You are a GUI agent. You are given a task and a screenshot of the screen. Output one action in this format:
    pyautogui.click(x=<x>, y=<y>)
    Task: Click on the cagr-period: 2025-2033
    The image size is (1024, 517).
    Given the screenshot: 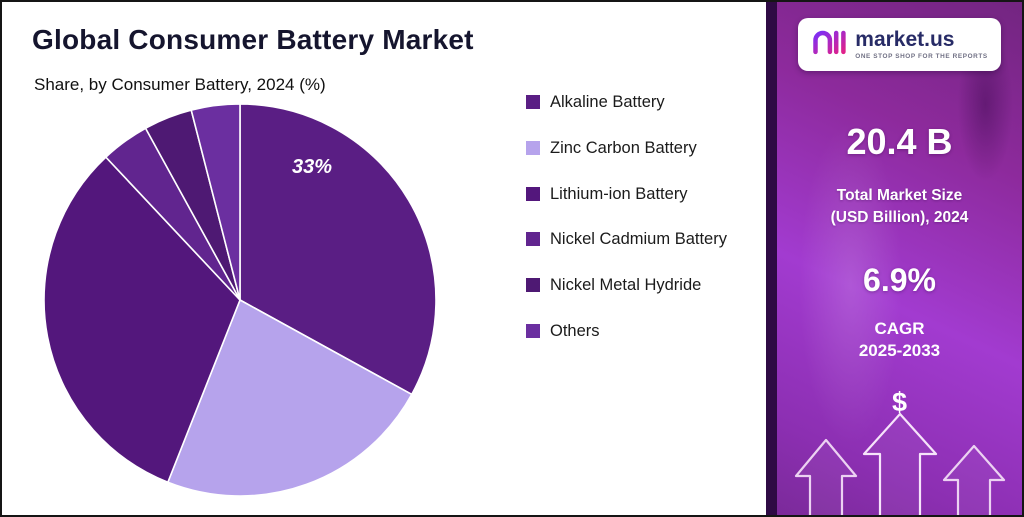 What is the action you would take?
    pyautogui.click(x=899, y=351)
    